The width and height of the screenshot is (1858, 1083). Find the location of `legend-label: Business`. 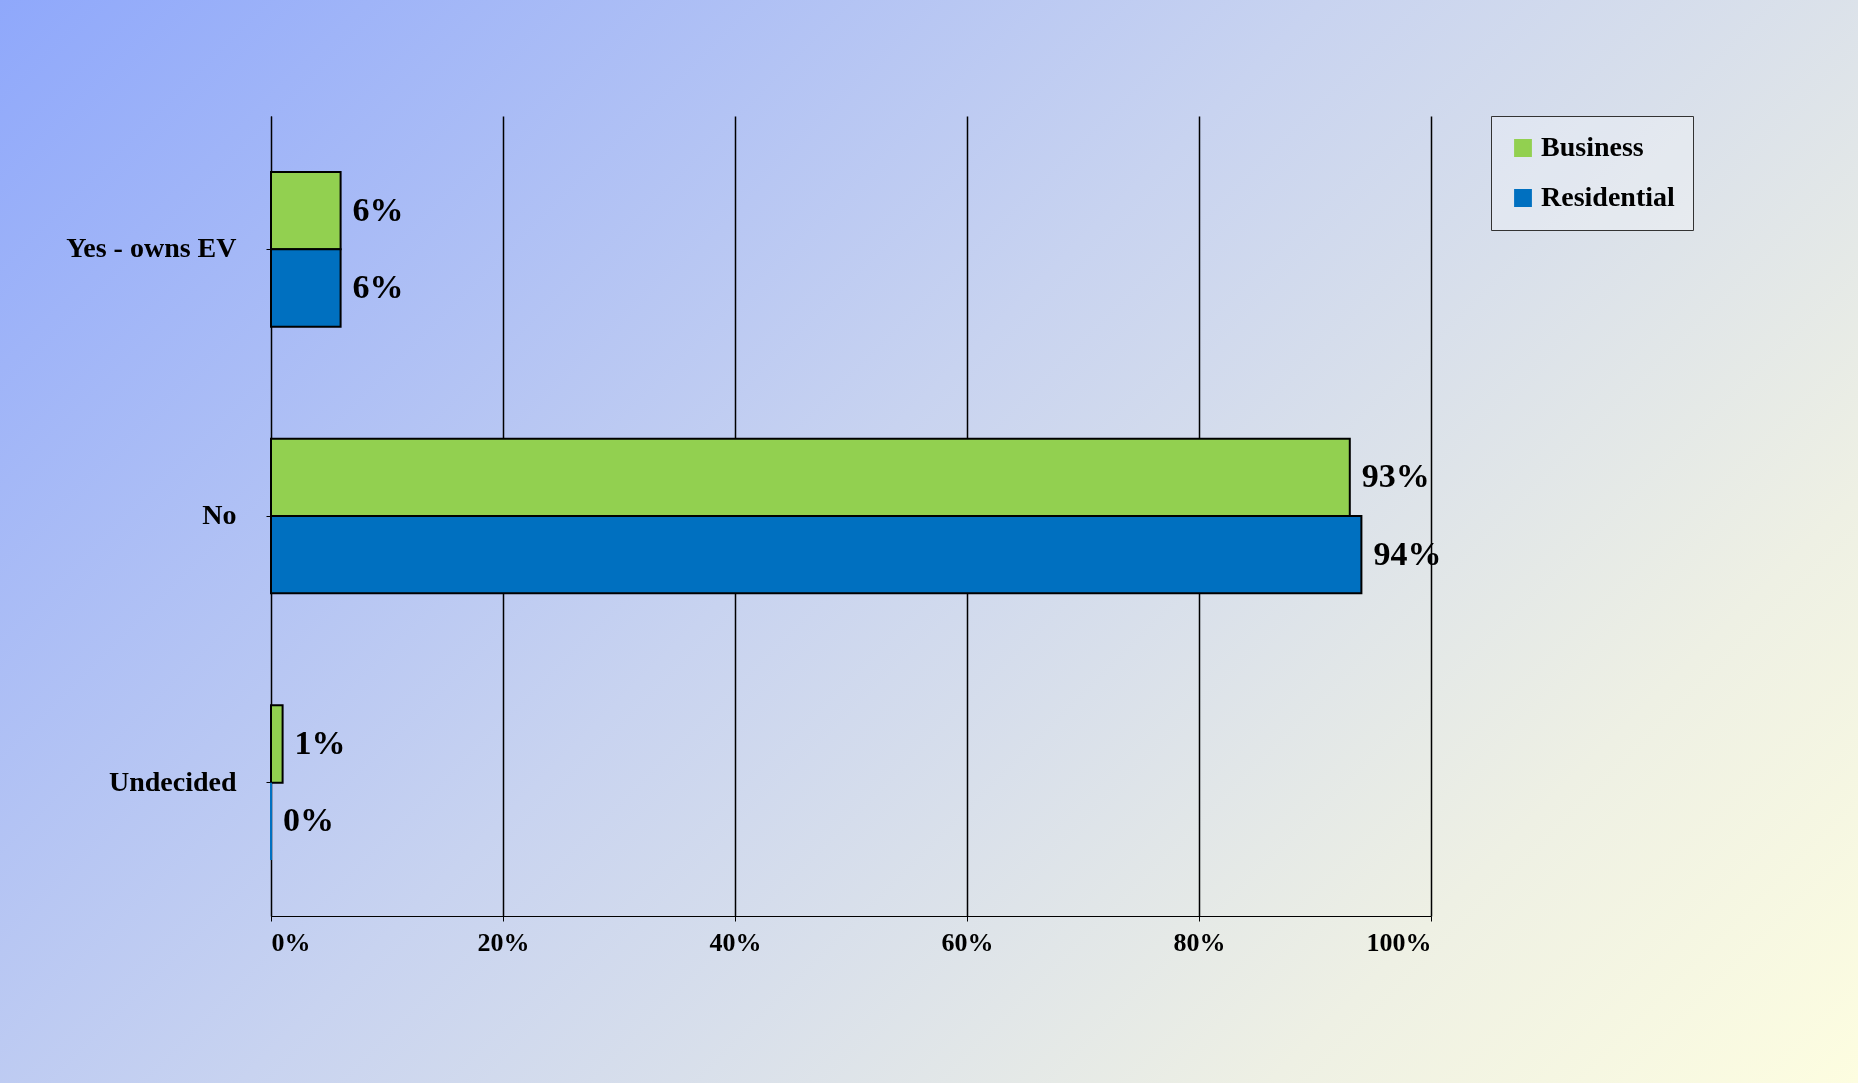

legend-label: Business is located at coordinates (1592, 146).